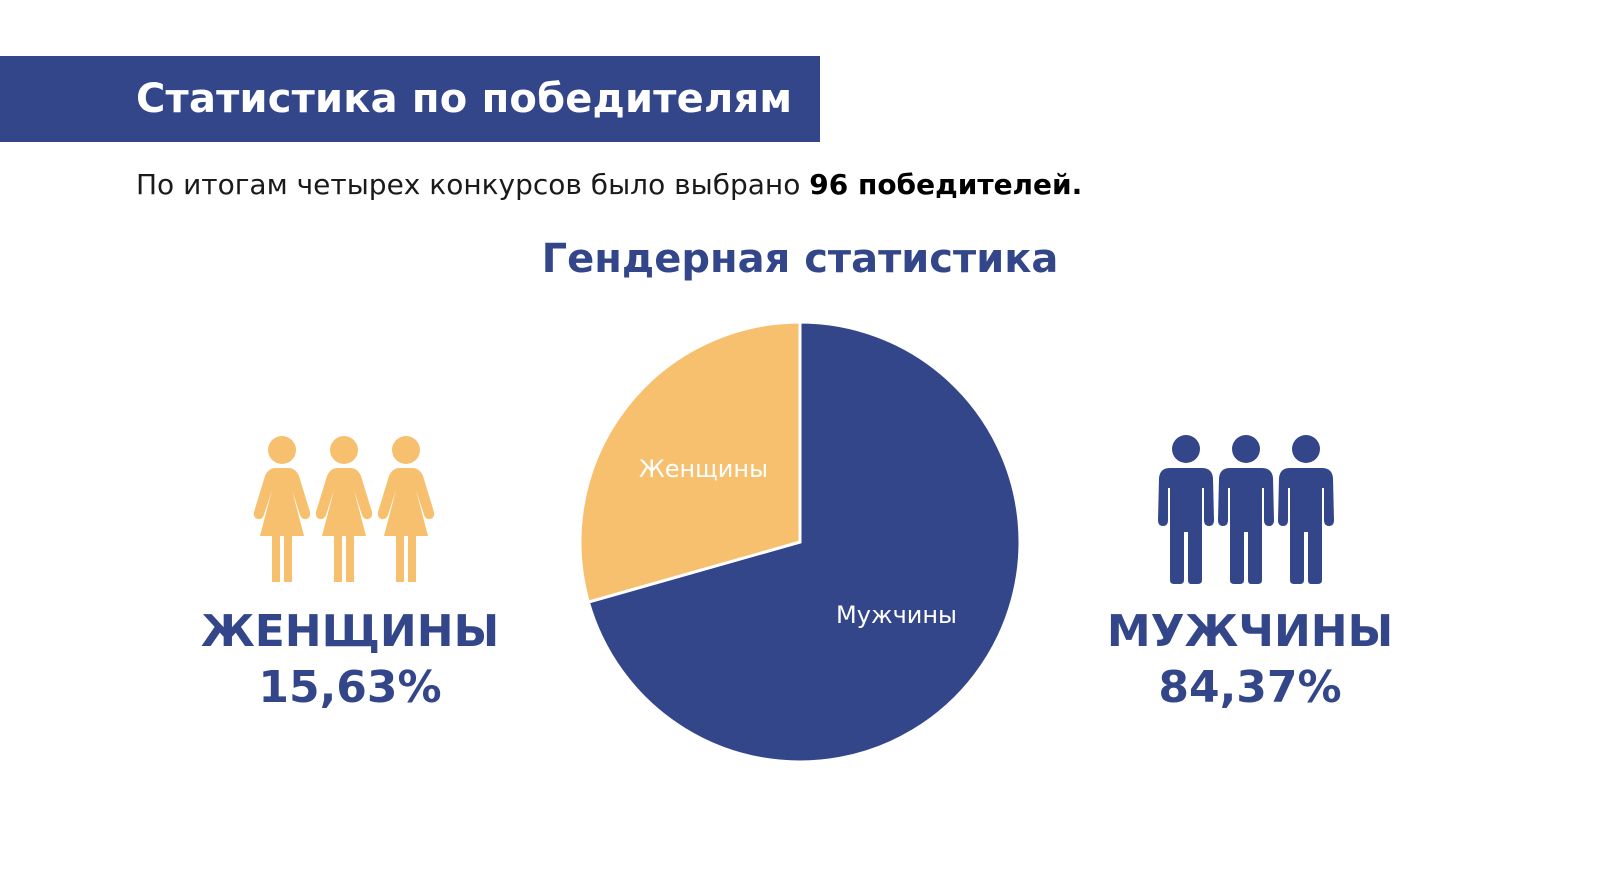  What do you see at coordinates (473, 184) in the screenshot?
I see `intro-plain: По итогам четырех конкурсов было выбрано` at bounding box center [473, 184].